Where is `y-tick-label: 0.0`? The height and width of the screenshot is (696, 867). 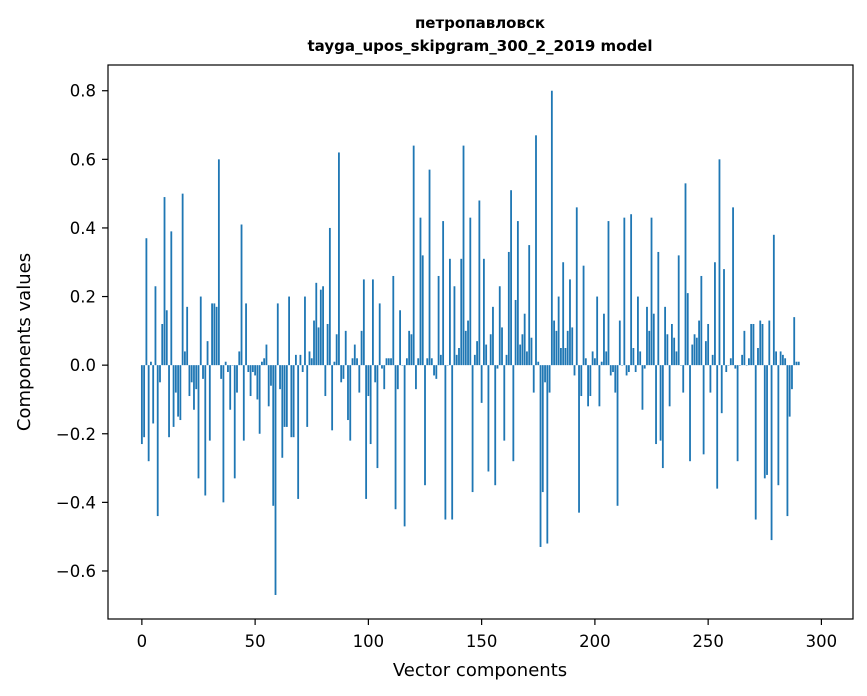 y-tick-label: 0.0 is located at coordinates (83, 365).